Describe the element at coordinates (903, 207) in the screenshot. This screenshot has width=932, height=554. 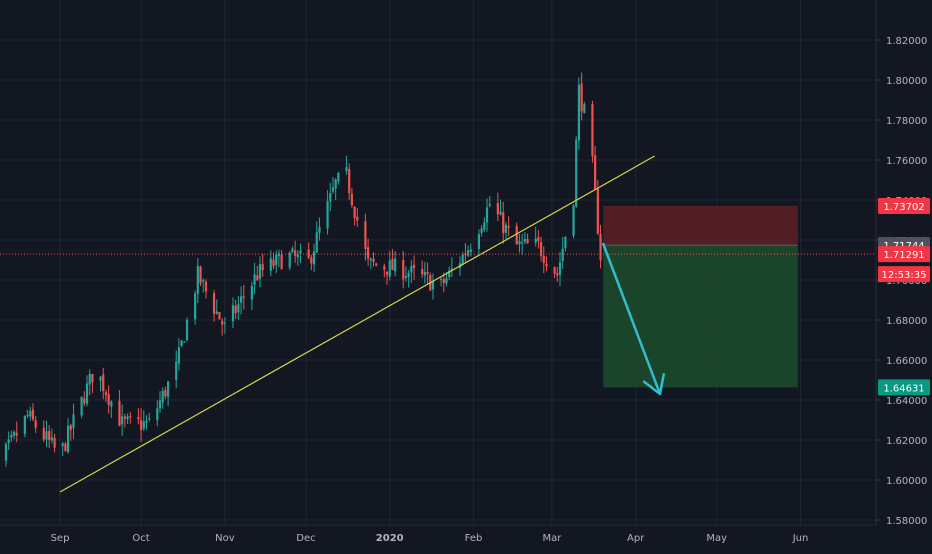
I see `stop-price-label: 1.73702` at that location.